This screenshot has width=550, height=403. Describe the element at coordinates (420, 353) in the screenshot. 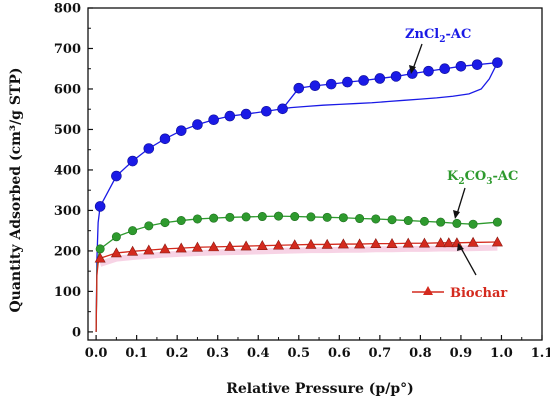

I see `x-tick-label: 0.8` at that location.